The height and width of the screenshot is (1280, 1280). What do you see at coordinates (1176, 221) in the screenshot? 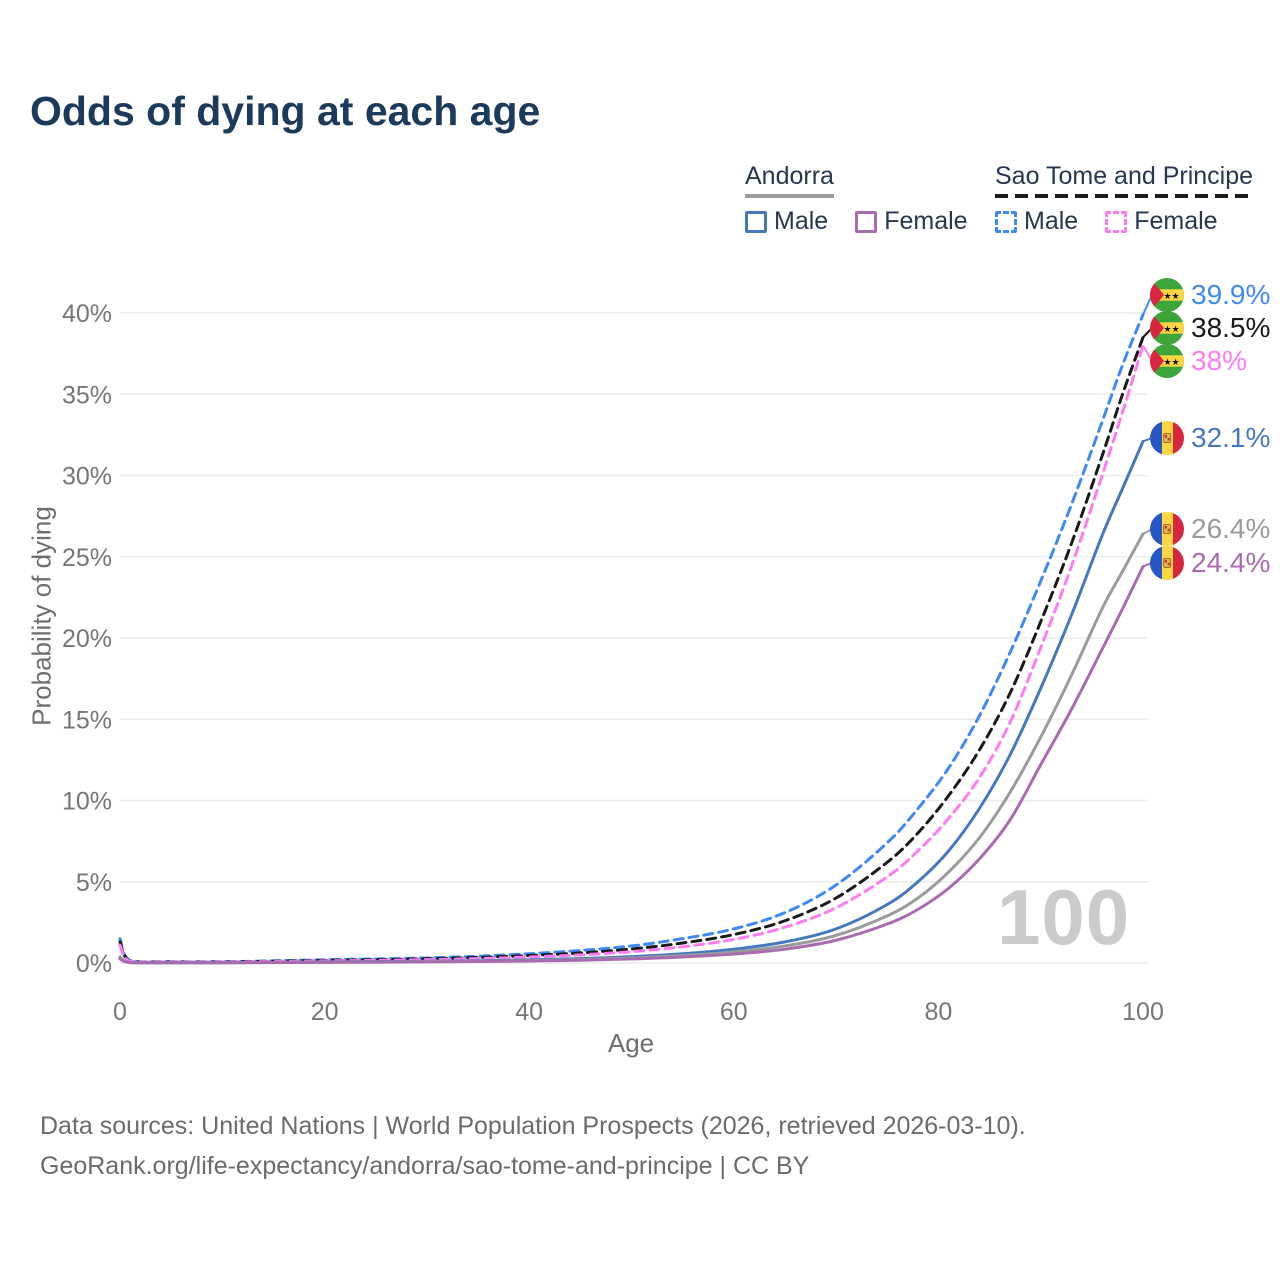
I see `legend-label-sao-tome-female: Female` at bounding box center [1176, 221].